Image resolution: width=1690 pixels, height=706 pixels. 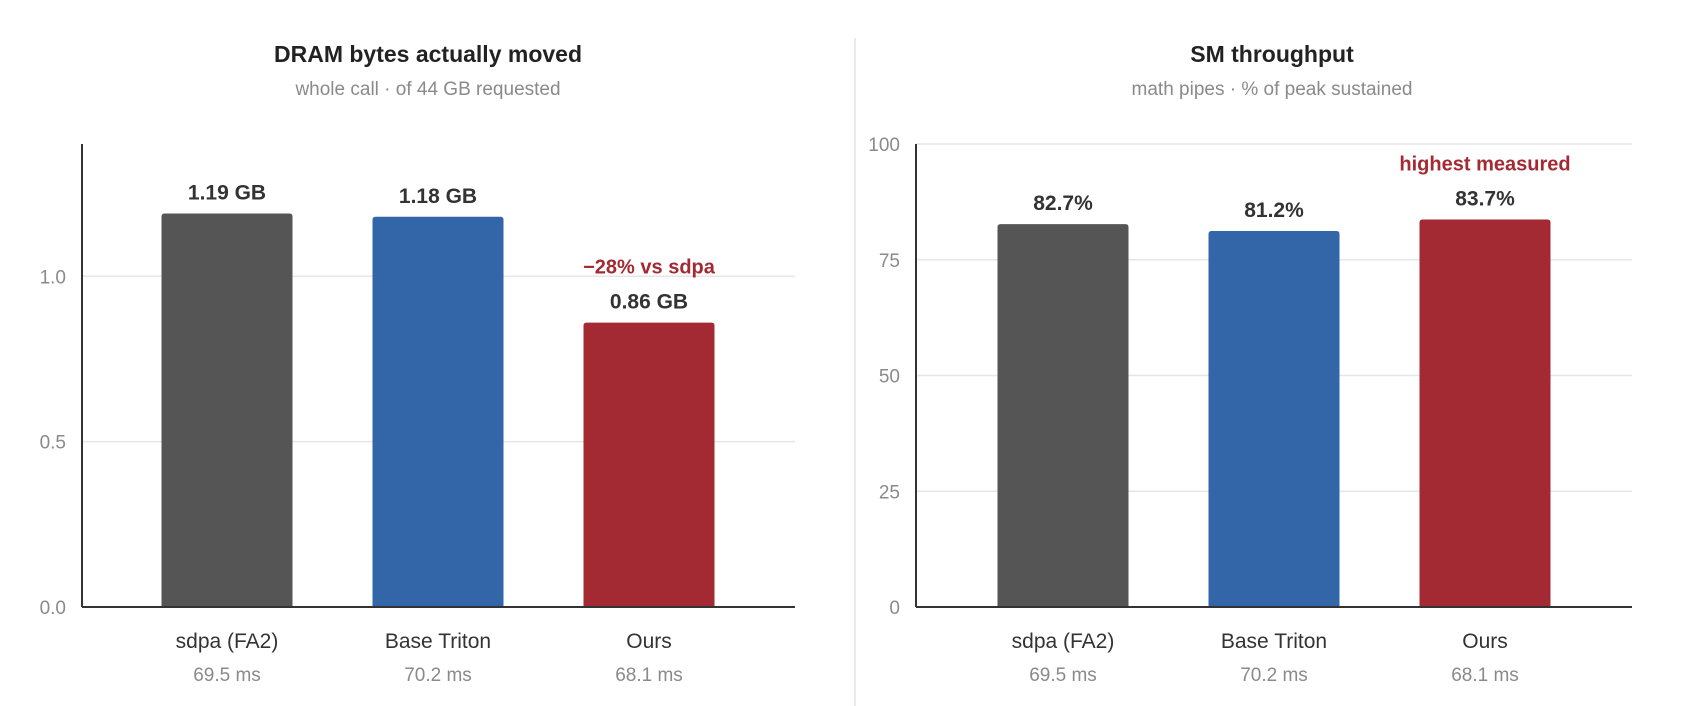 What do you see at coordinates (1485, 198) in the screenshot?
I see `value-label: 83.7%` at bounding box center [1485, 198].